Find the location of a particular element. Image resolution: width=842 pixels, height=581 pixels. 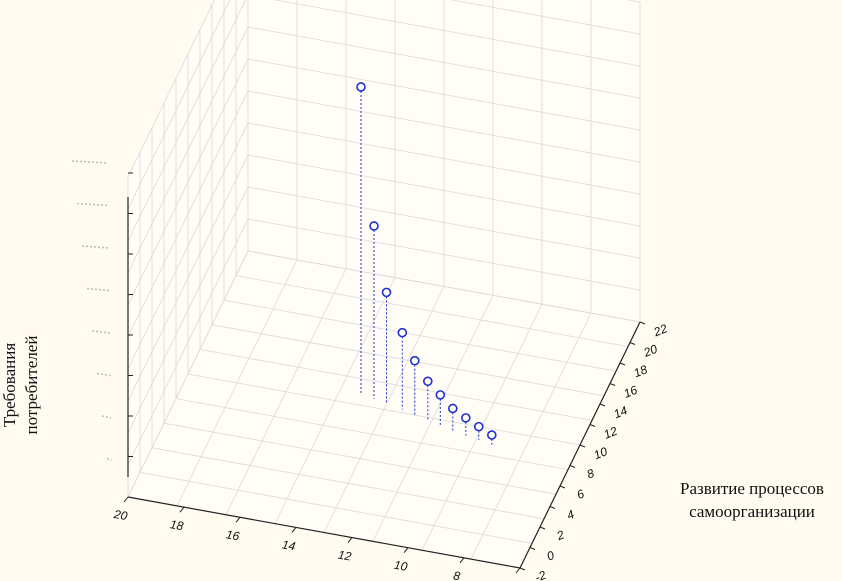

x-axis-ticks: 20 18 16 14 12 10 8 6 is located at coordinates (316, 538).